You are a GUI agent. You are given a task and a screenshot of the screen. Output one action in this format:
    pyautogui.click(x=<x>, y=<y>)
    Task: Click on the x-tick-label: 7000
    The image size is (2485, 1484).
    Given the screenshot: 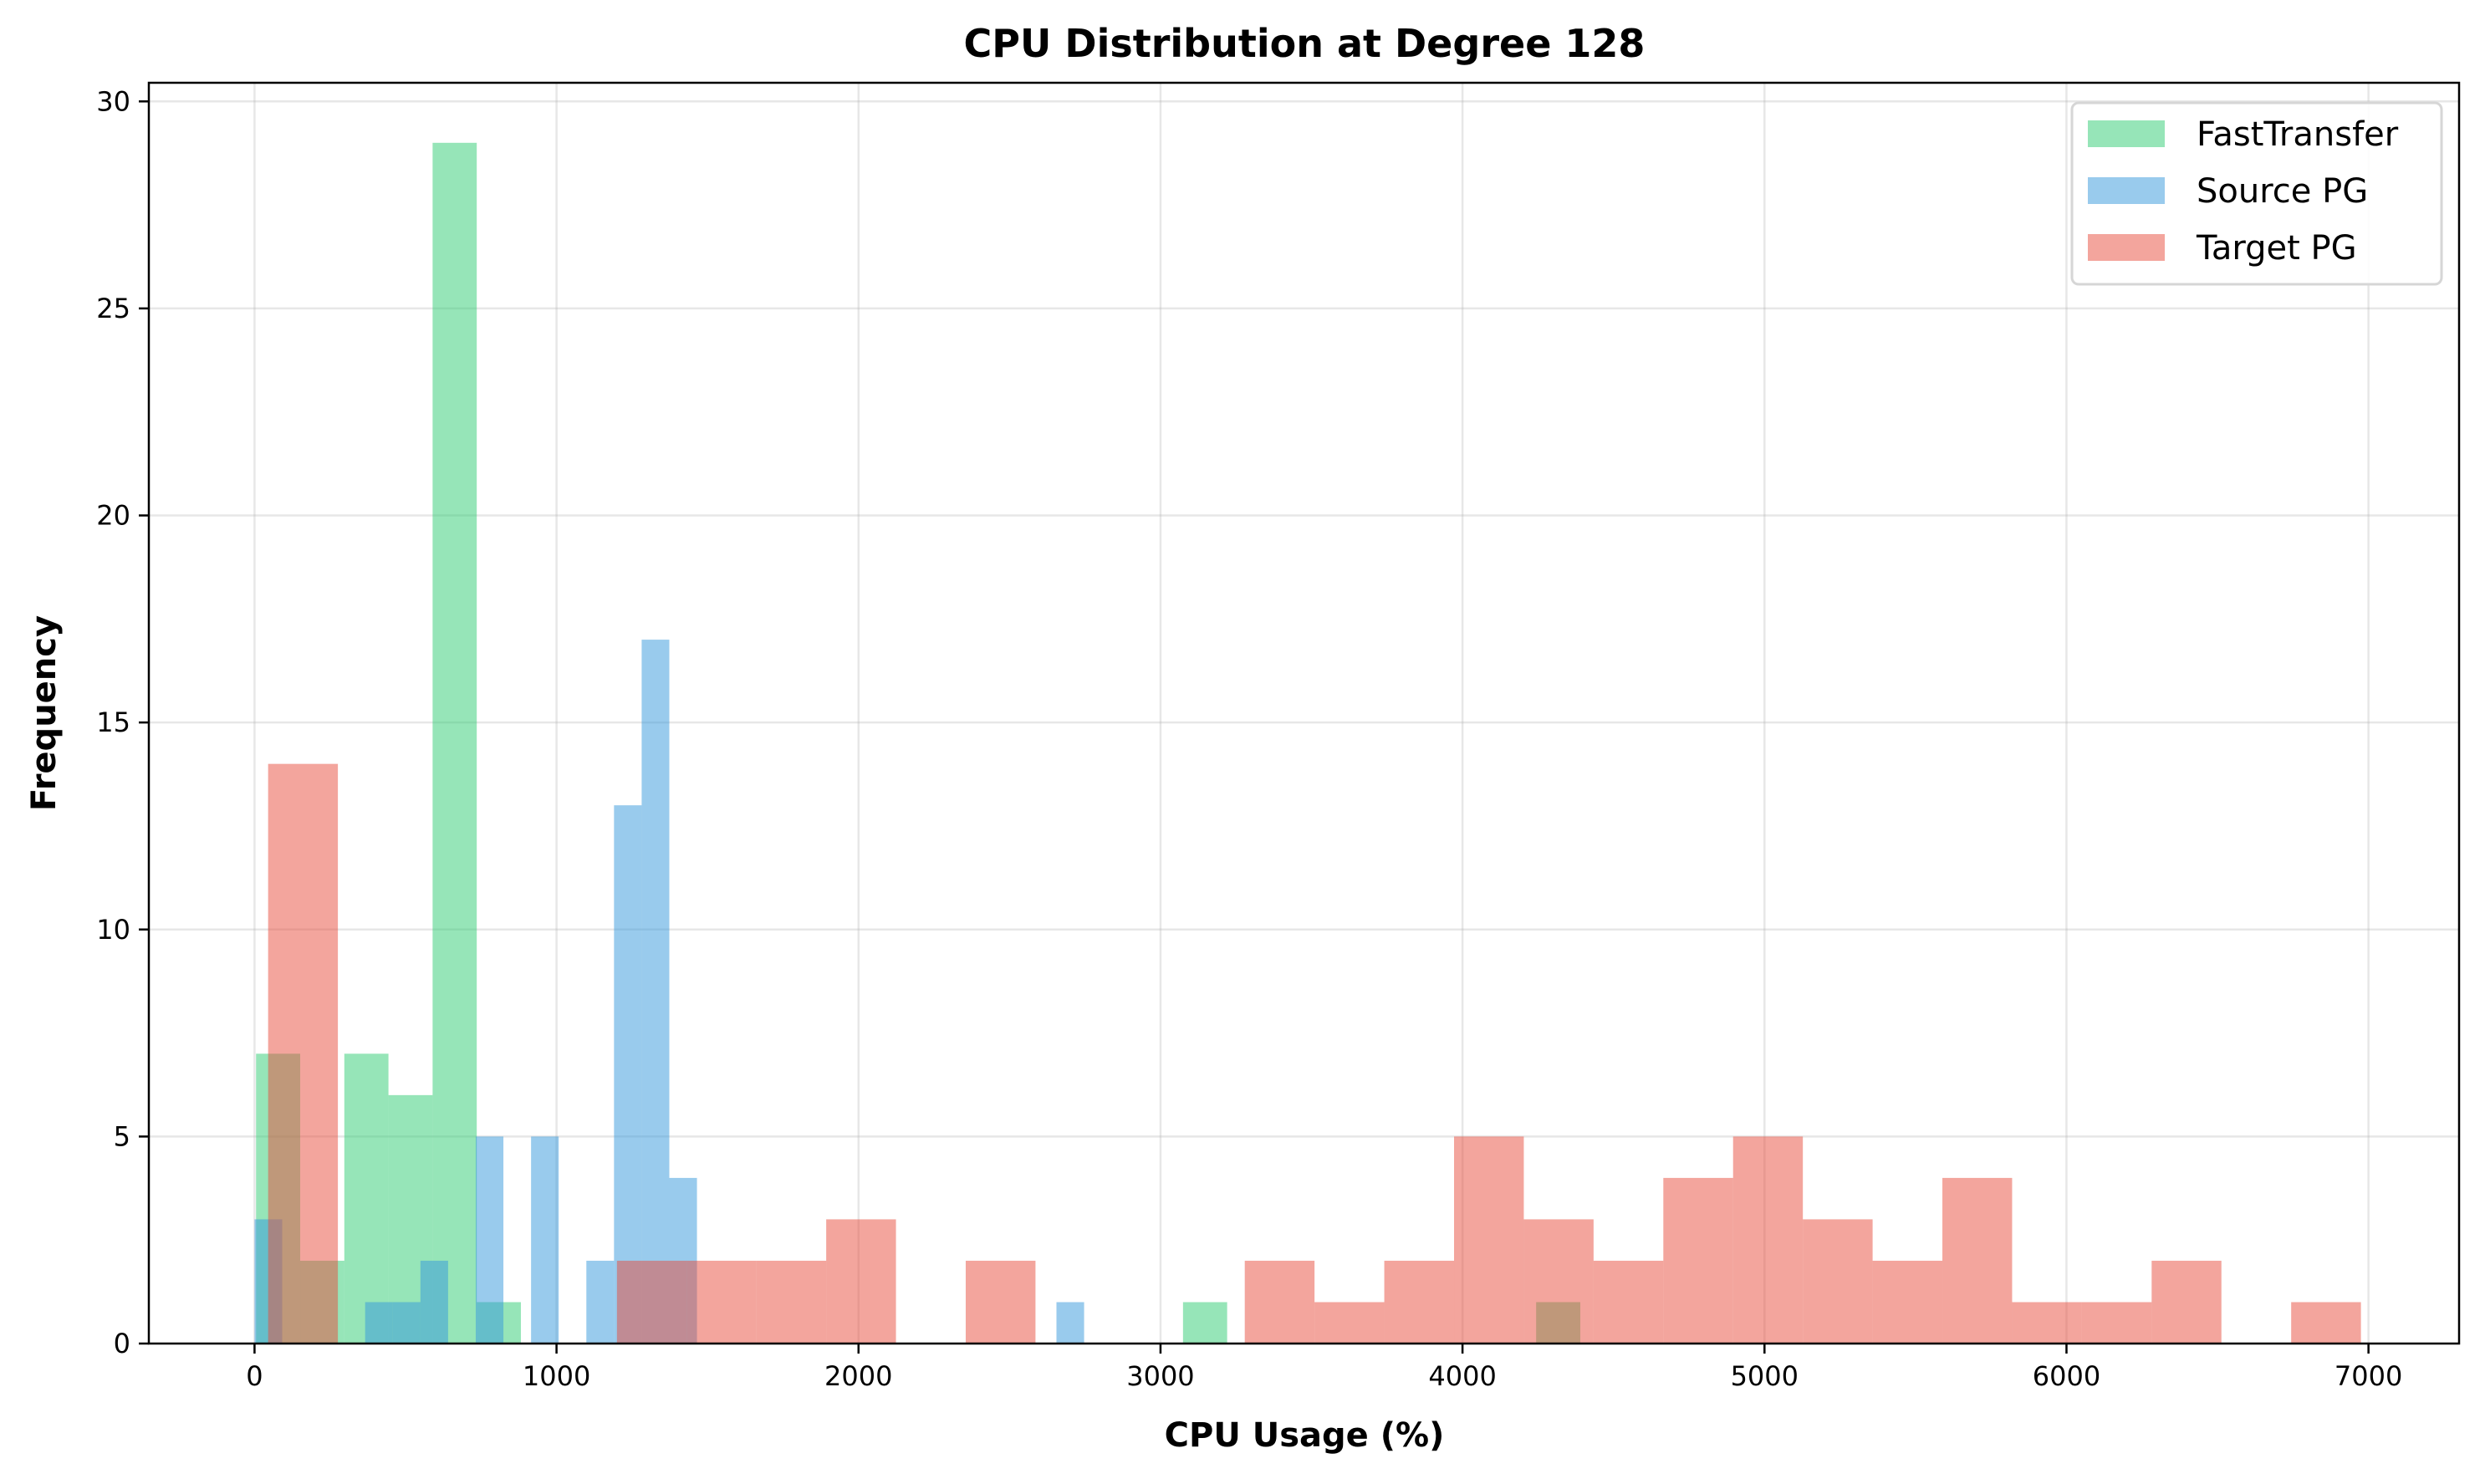 What is the action you would take?
    pyautogui.click(x=2368, y=1376)
    